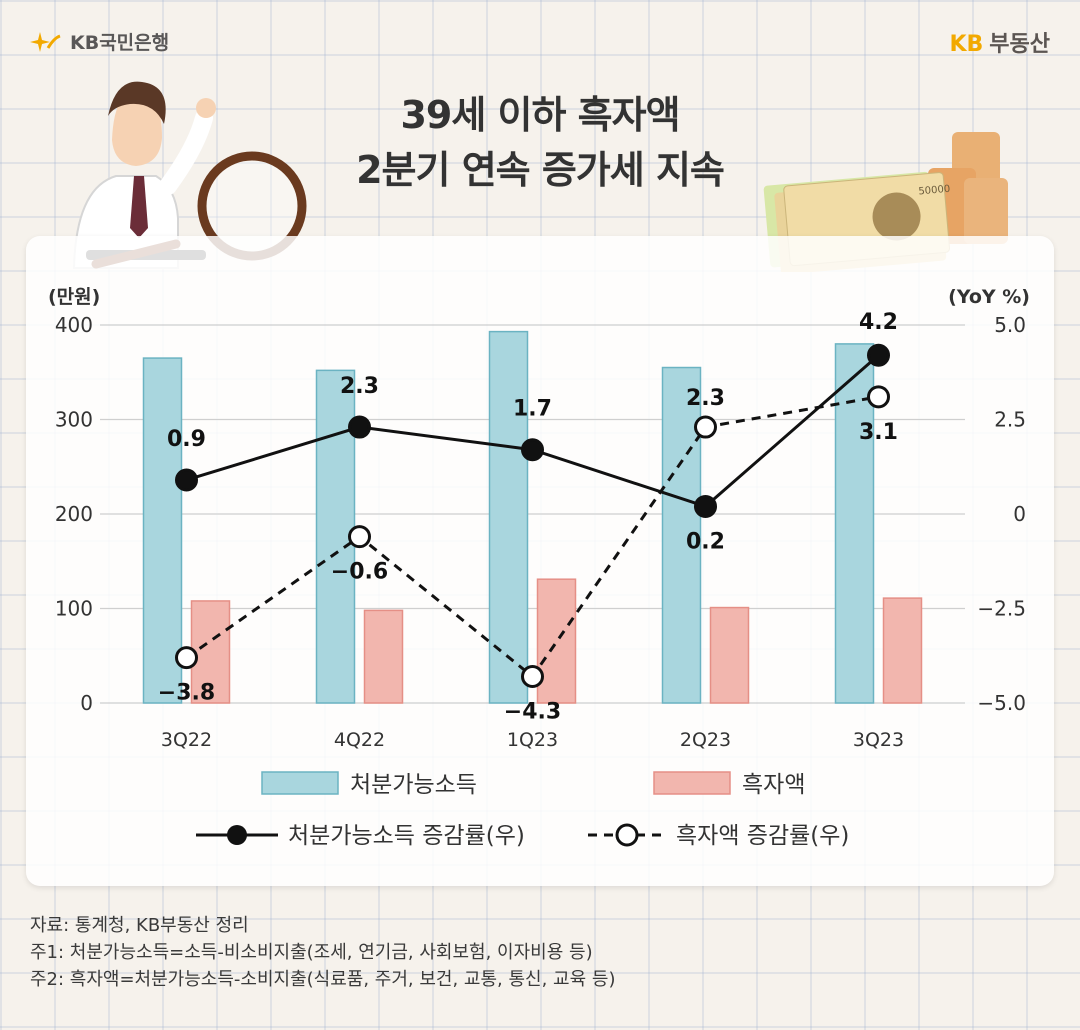 This screenshot has width=1080, height=1030. What do you see at coordinates (186, 693) in the screenshot?
I see `label-surplus-growth: −3.8` at bounding box center [186, 693].